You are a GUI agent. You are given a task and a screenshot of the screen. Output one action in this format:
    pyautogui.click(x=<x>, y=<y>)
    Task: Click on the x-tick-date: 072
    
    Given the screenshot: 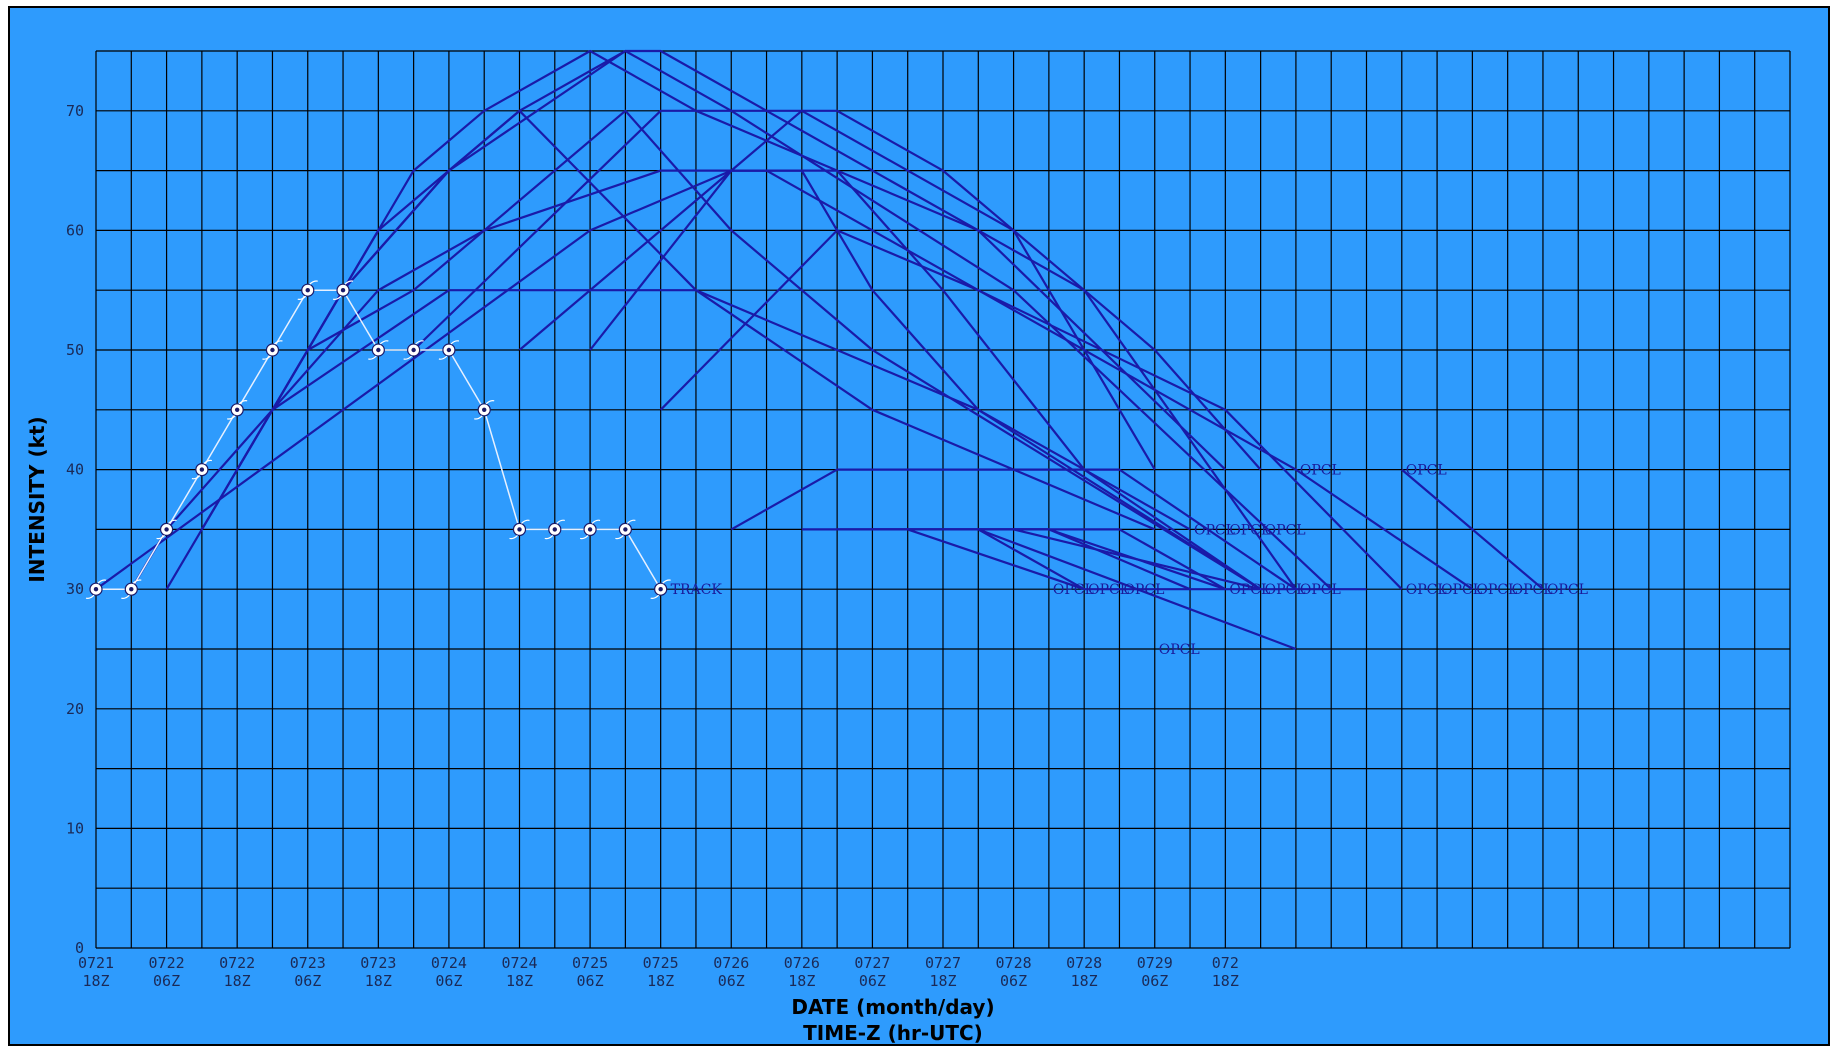 What is the action you would take?
    pyautogui.click(x=1225, y=963)
    